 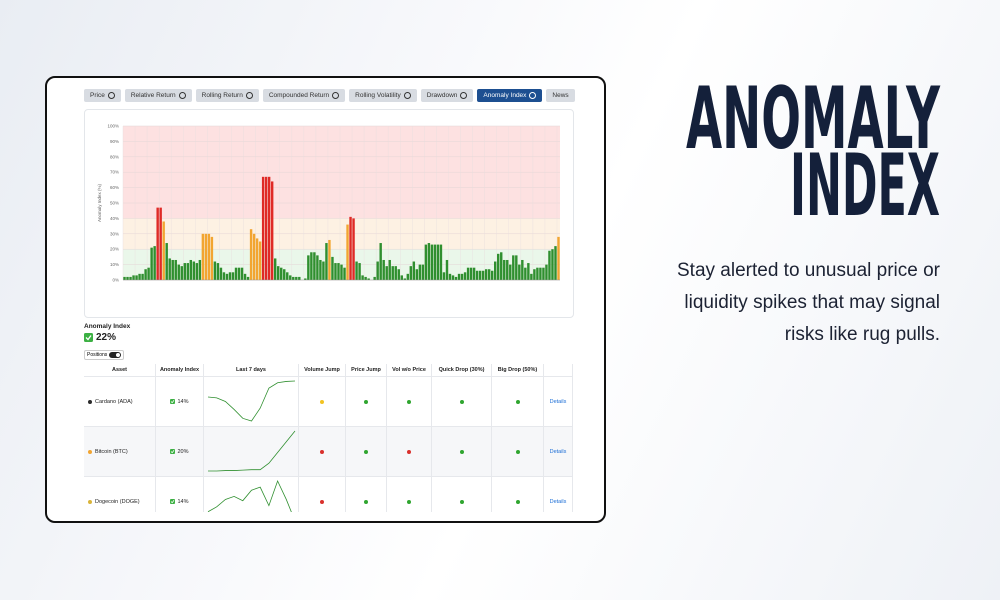 What do you see at coordinates (227, 95) in the screenshot?
I see `tab: Rolling Return` at bounding box center [227, 95].